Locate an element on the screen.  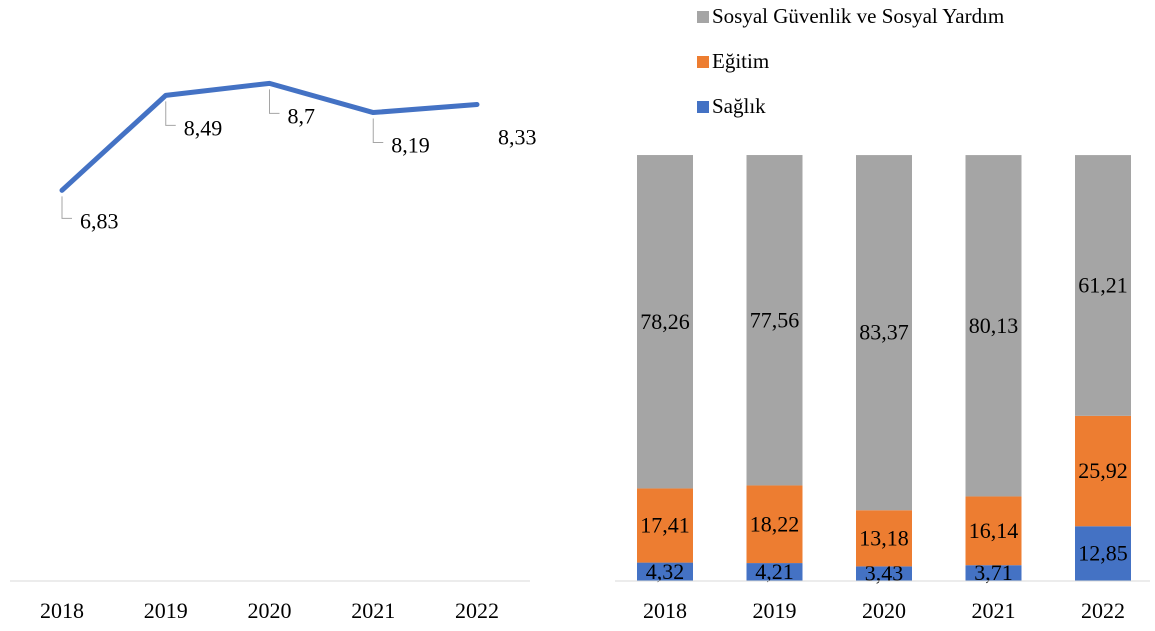
data-label: 16,14 is located at coordinates (994, 530).